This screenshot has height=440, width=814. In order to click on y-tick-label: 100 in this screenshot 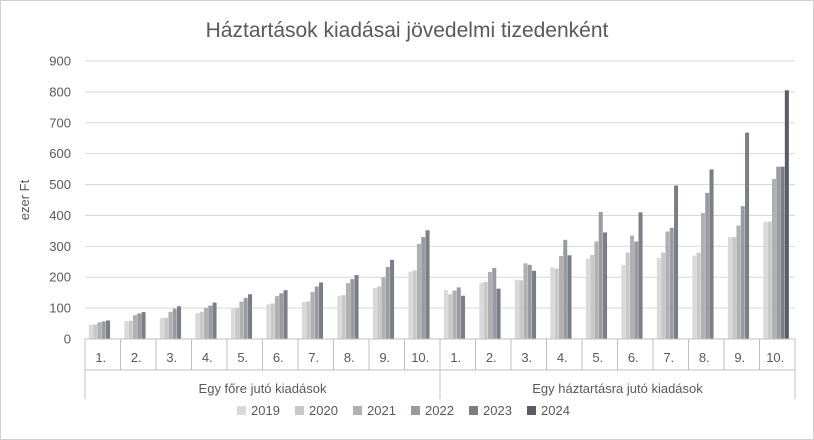, I will do `click(60, 308)`.